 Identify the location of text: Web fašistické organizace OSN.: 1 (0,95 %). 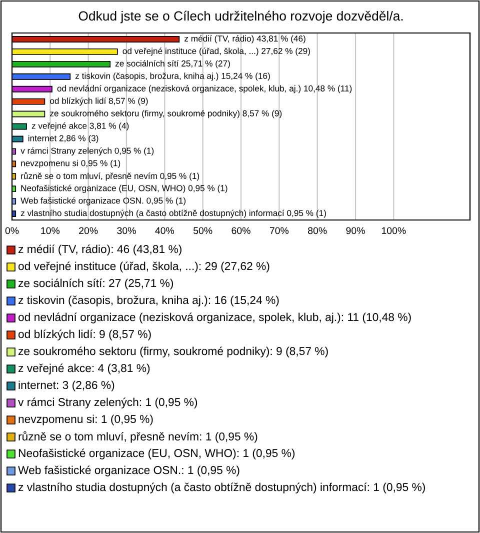
(129, 471).